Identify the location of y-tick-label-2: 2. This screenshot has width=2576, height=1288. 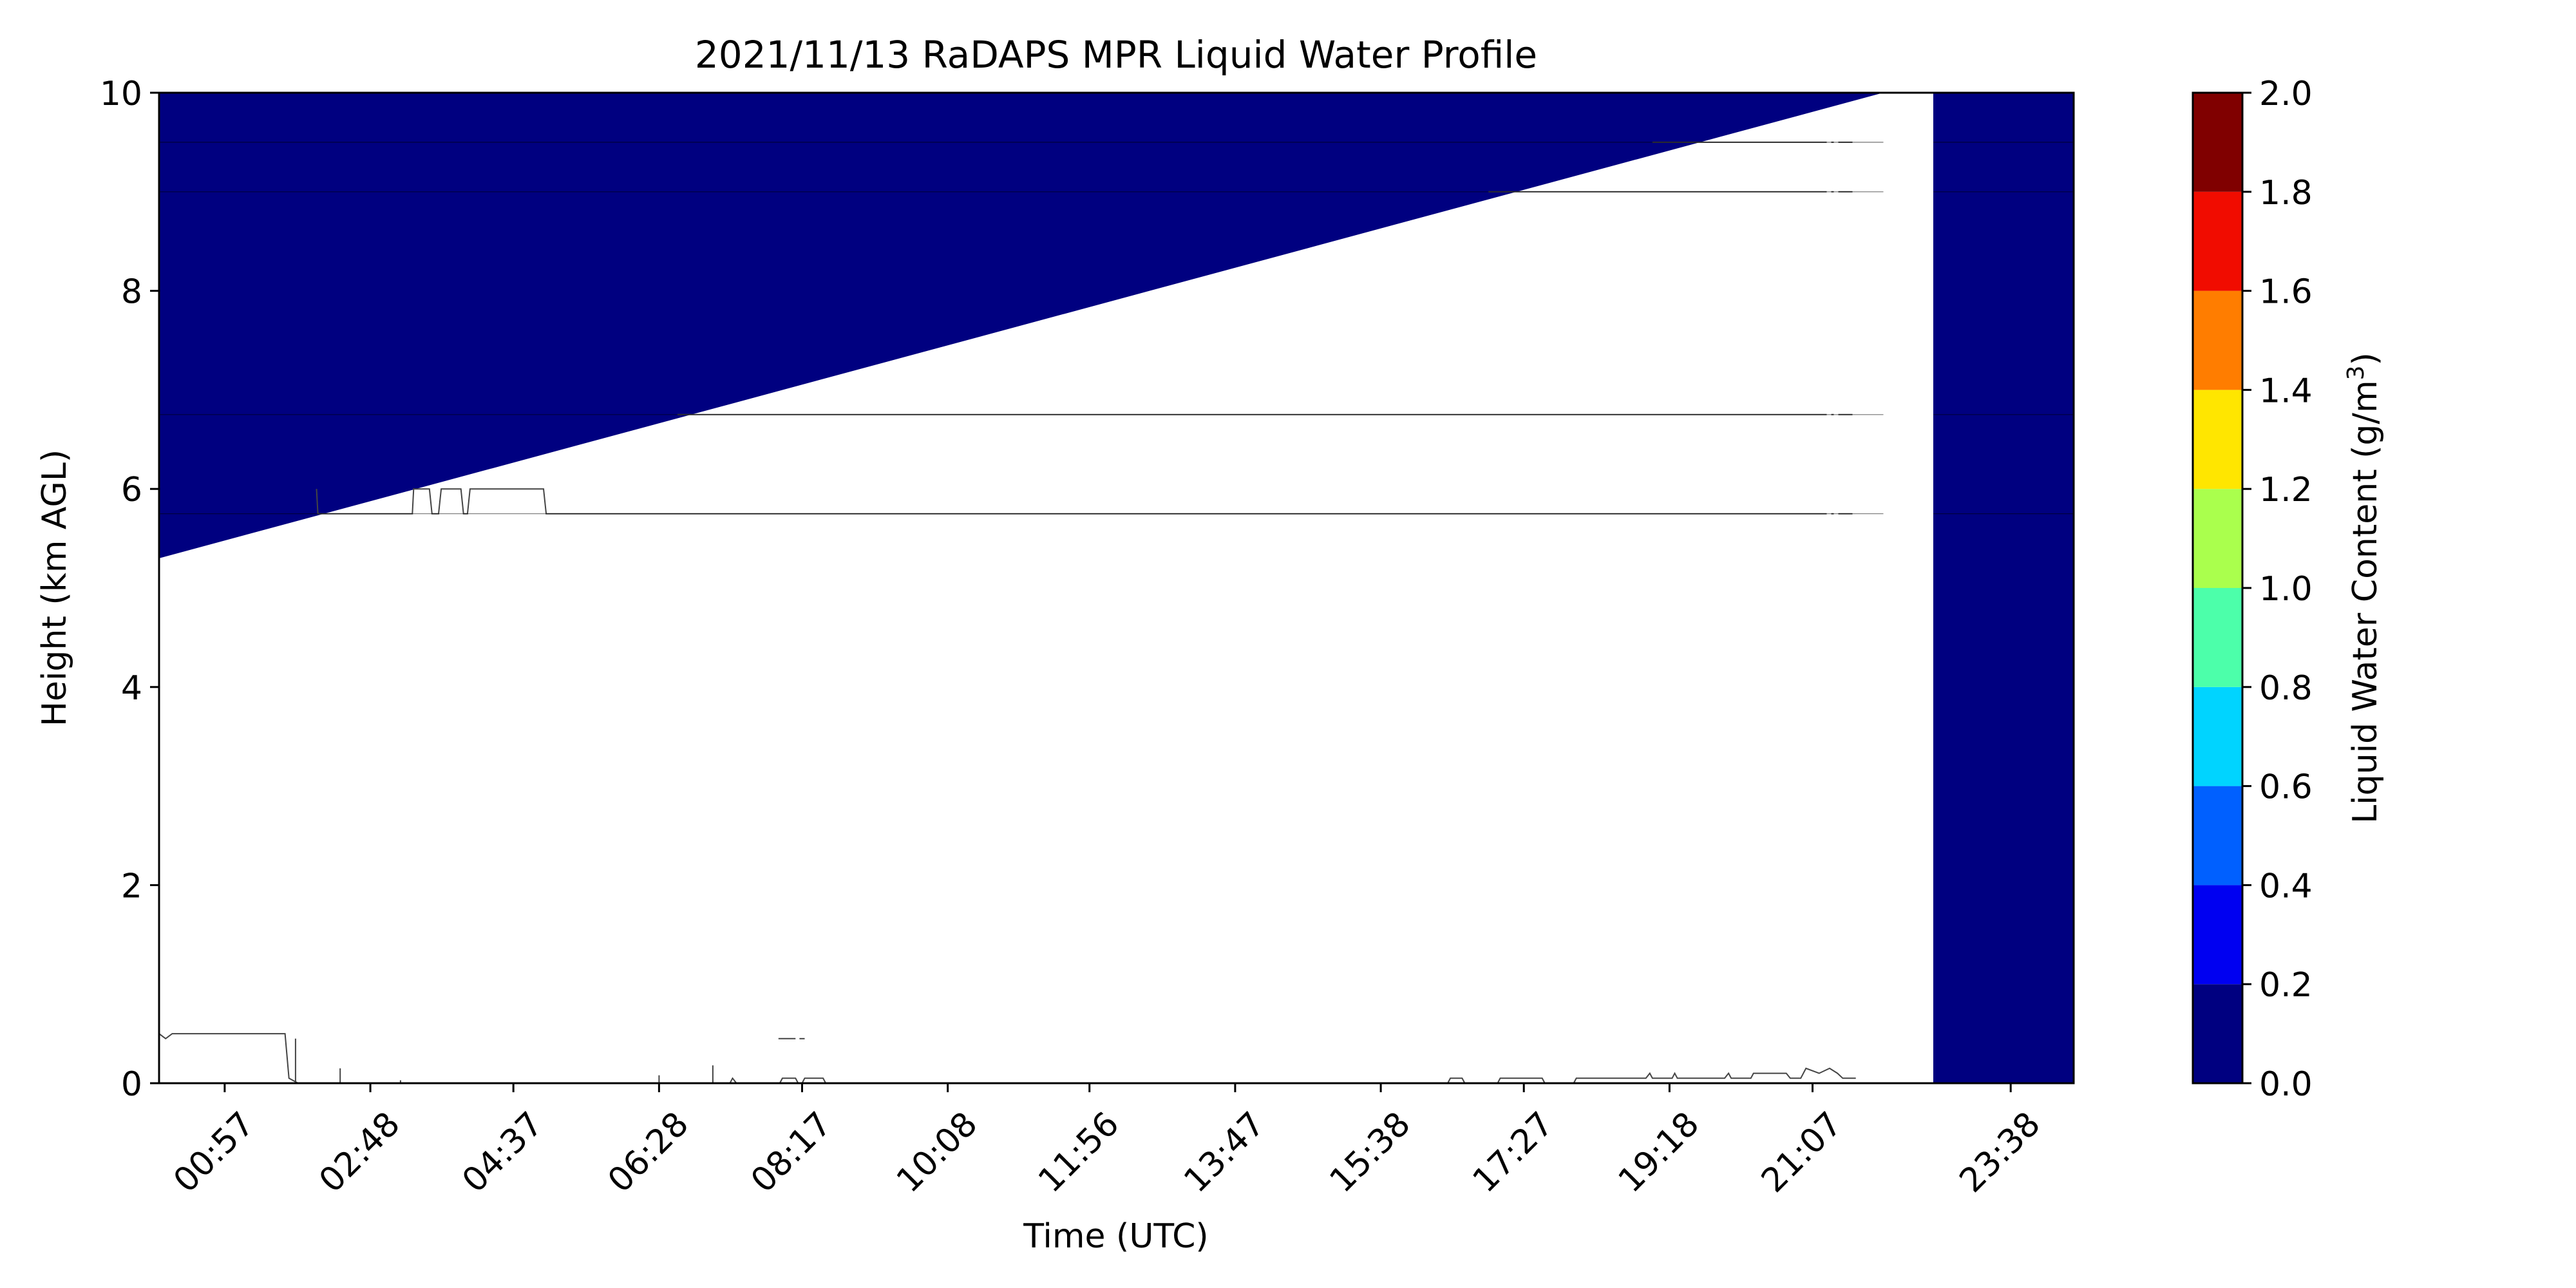
(131, 886).